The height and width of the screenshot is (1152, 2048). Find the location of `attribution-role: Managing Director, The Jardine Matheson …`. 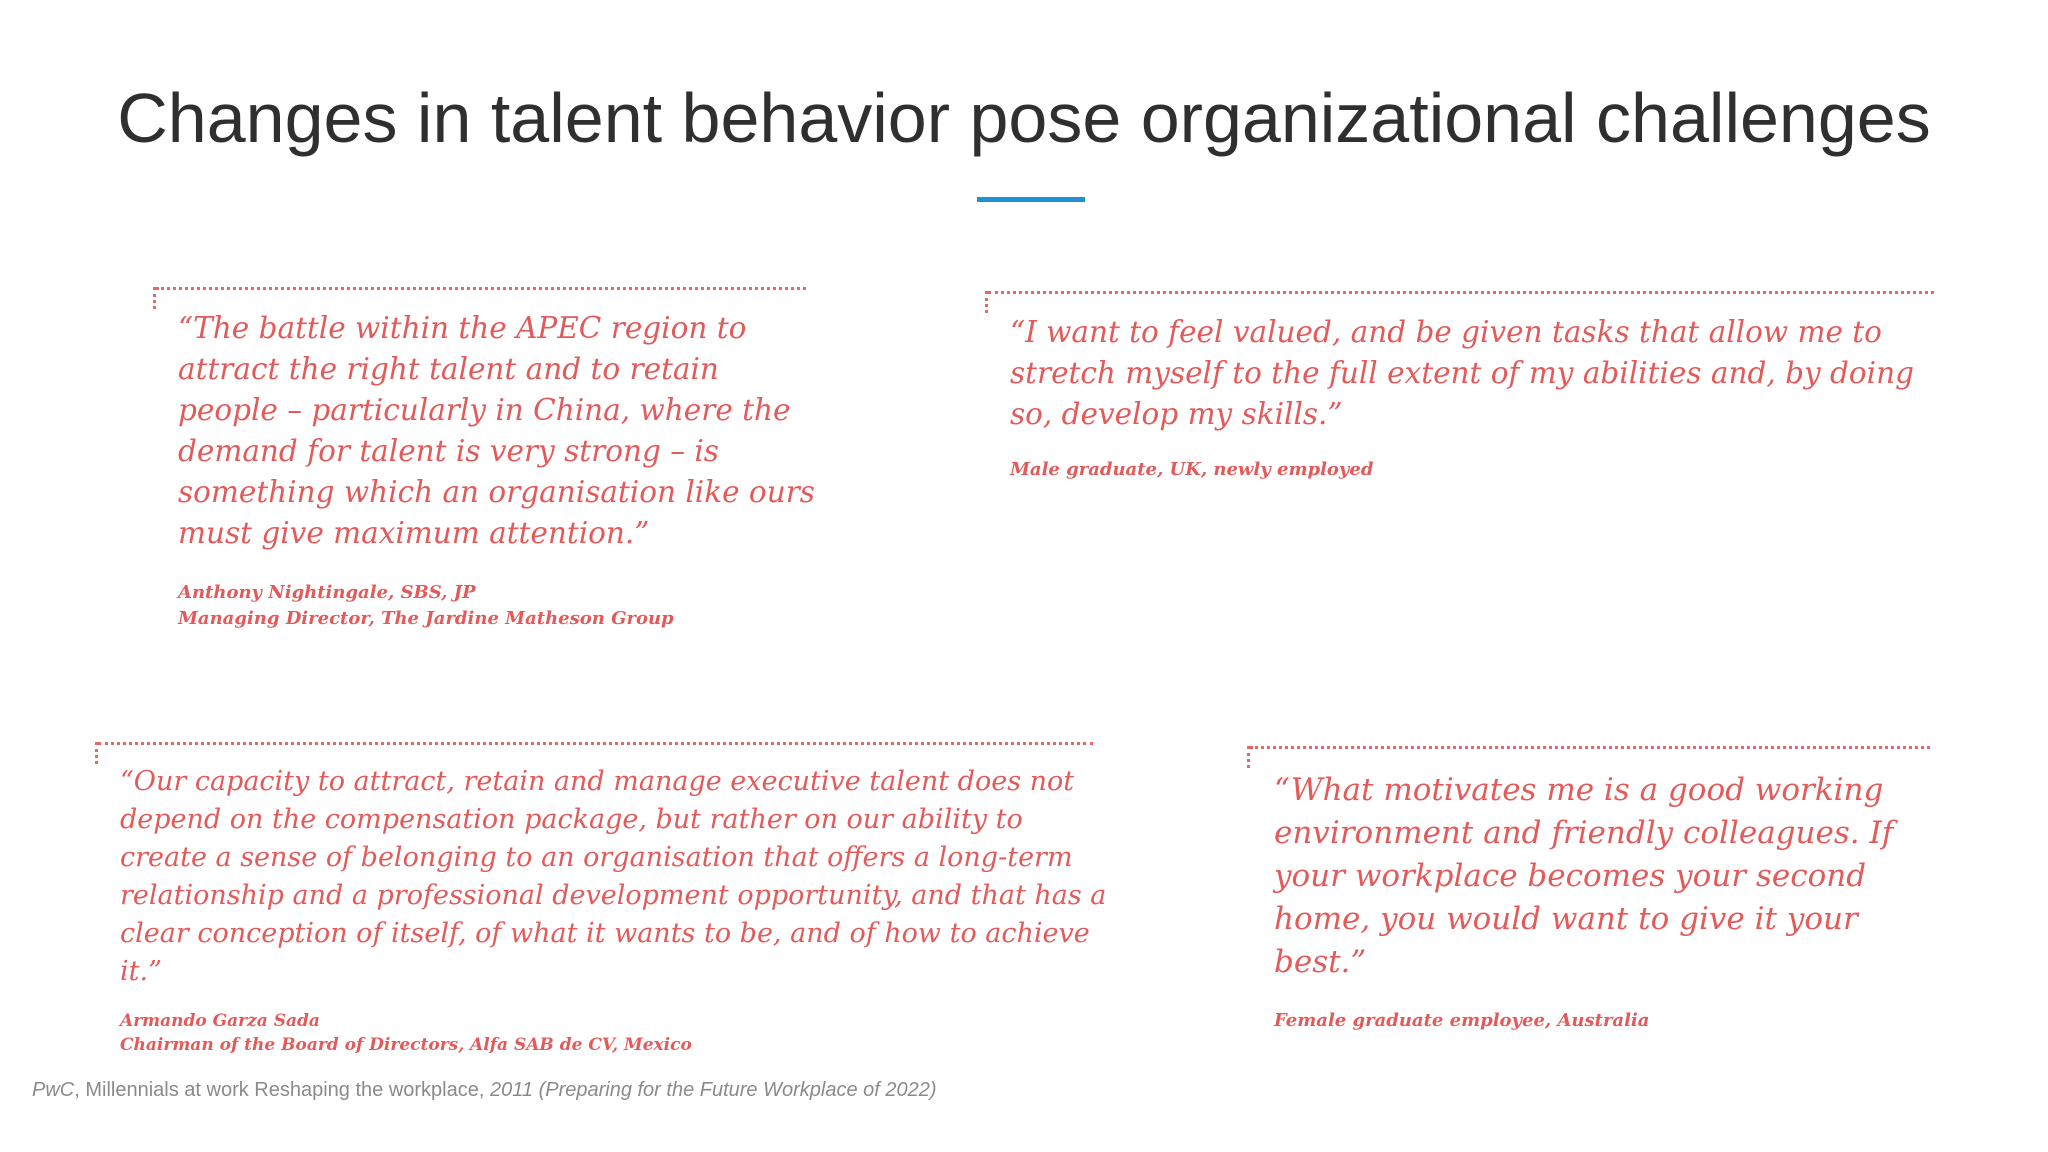

attribution-role: Managing Director, The Jardine Matheson … is located at coordinates (426, 618).